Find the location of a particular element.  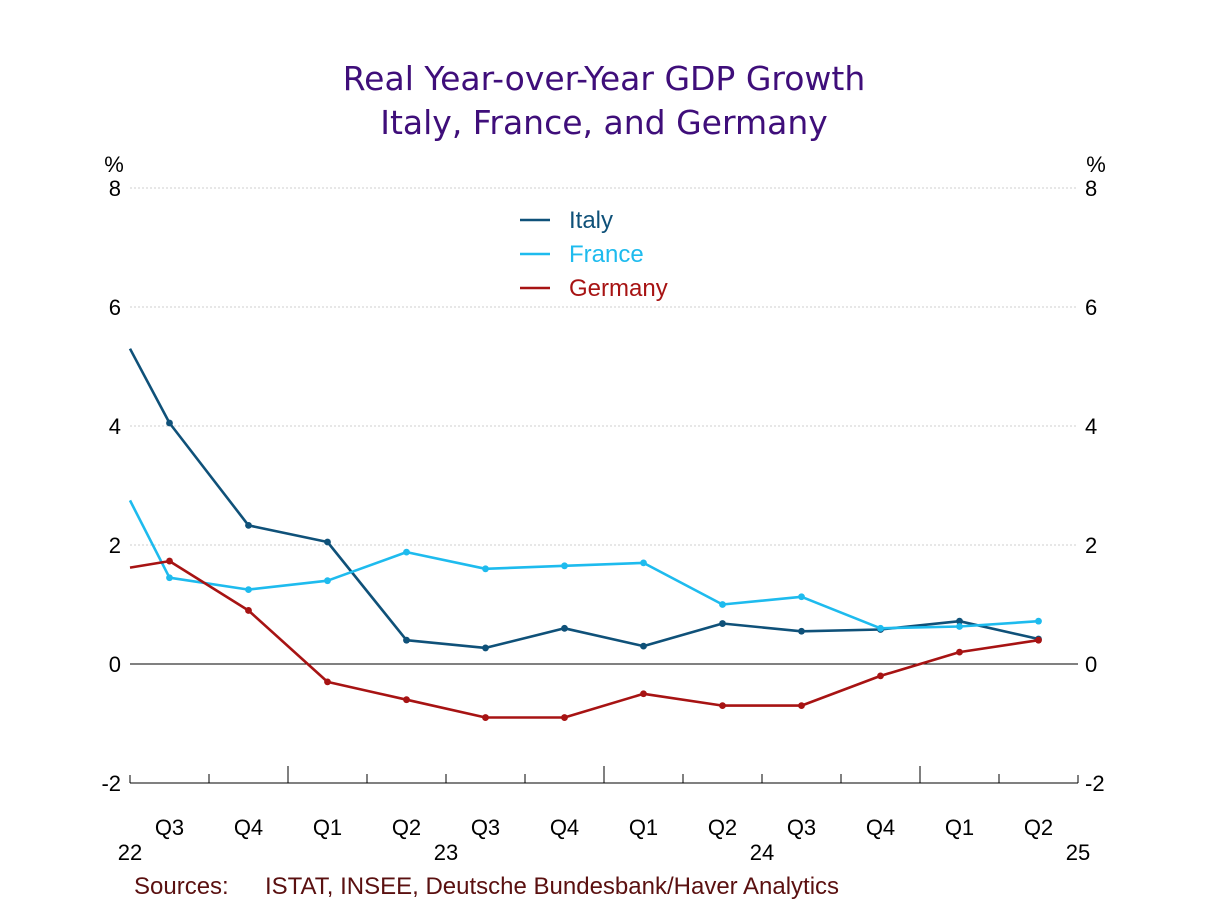

germany-series is located at coordinates (585, 639).